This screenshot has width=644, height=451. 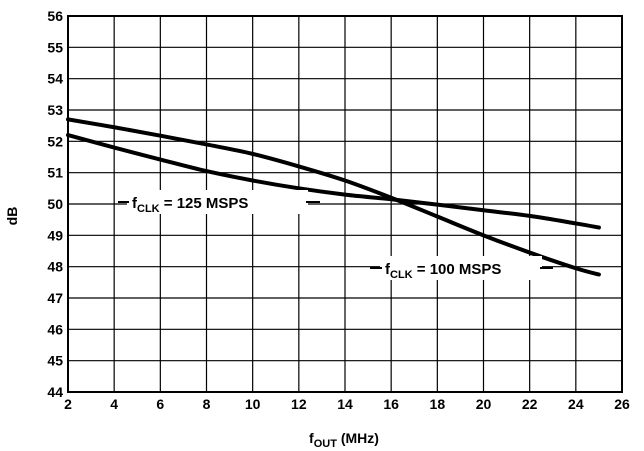 What do you see at coordinates (207, 404) in the screenshot?
I see `x-tick-label: 8` at bounding box center [207, 404].